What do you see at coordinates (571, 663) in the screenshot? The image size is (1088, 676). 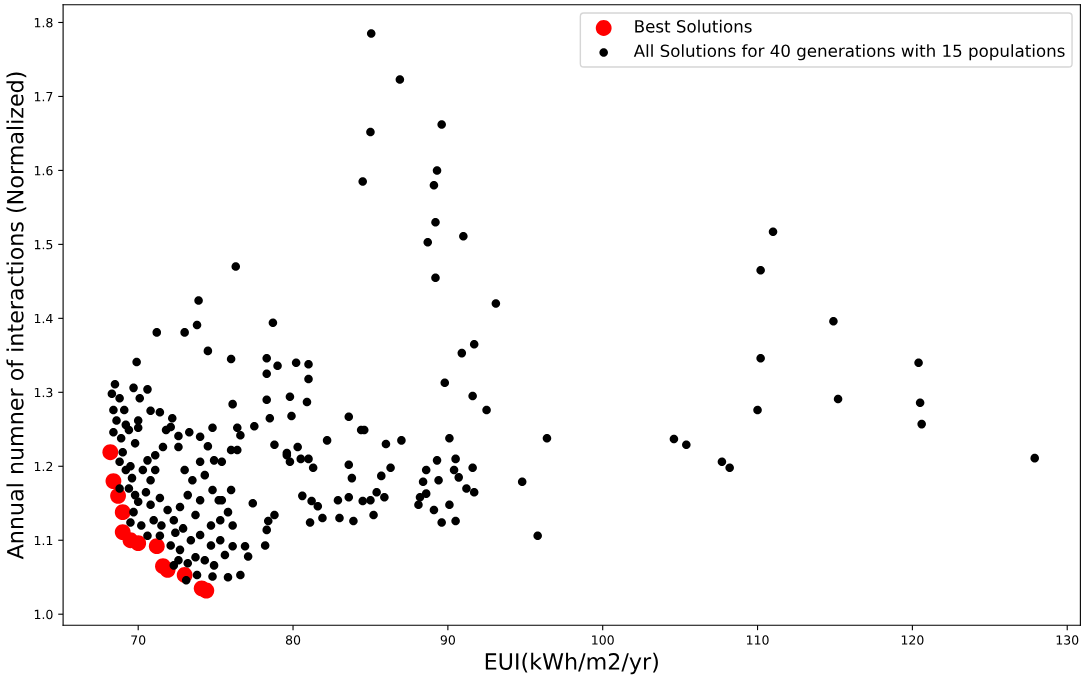 I see `x-axis-title: EUI(kWh/m2/yr)` at bounding box center [571, 663].